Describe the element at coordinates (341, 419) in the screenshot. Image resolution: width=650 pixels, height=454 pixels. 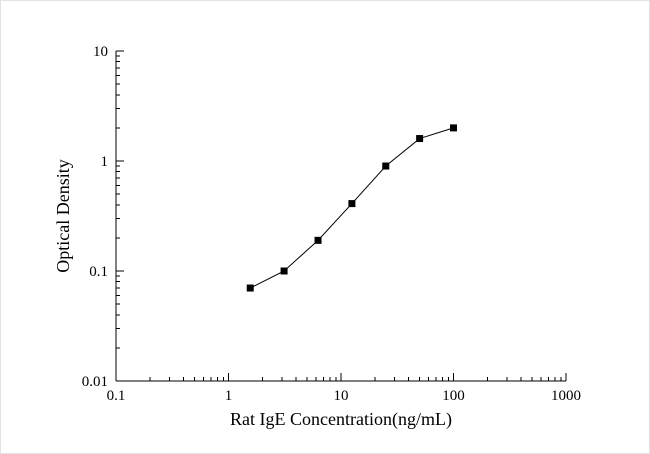
I see `x-axis-title: Rat IgE Concentration(ng/mL)` at that location.